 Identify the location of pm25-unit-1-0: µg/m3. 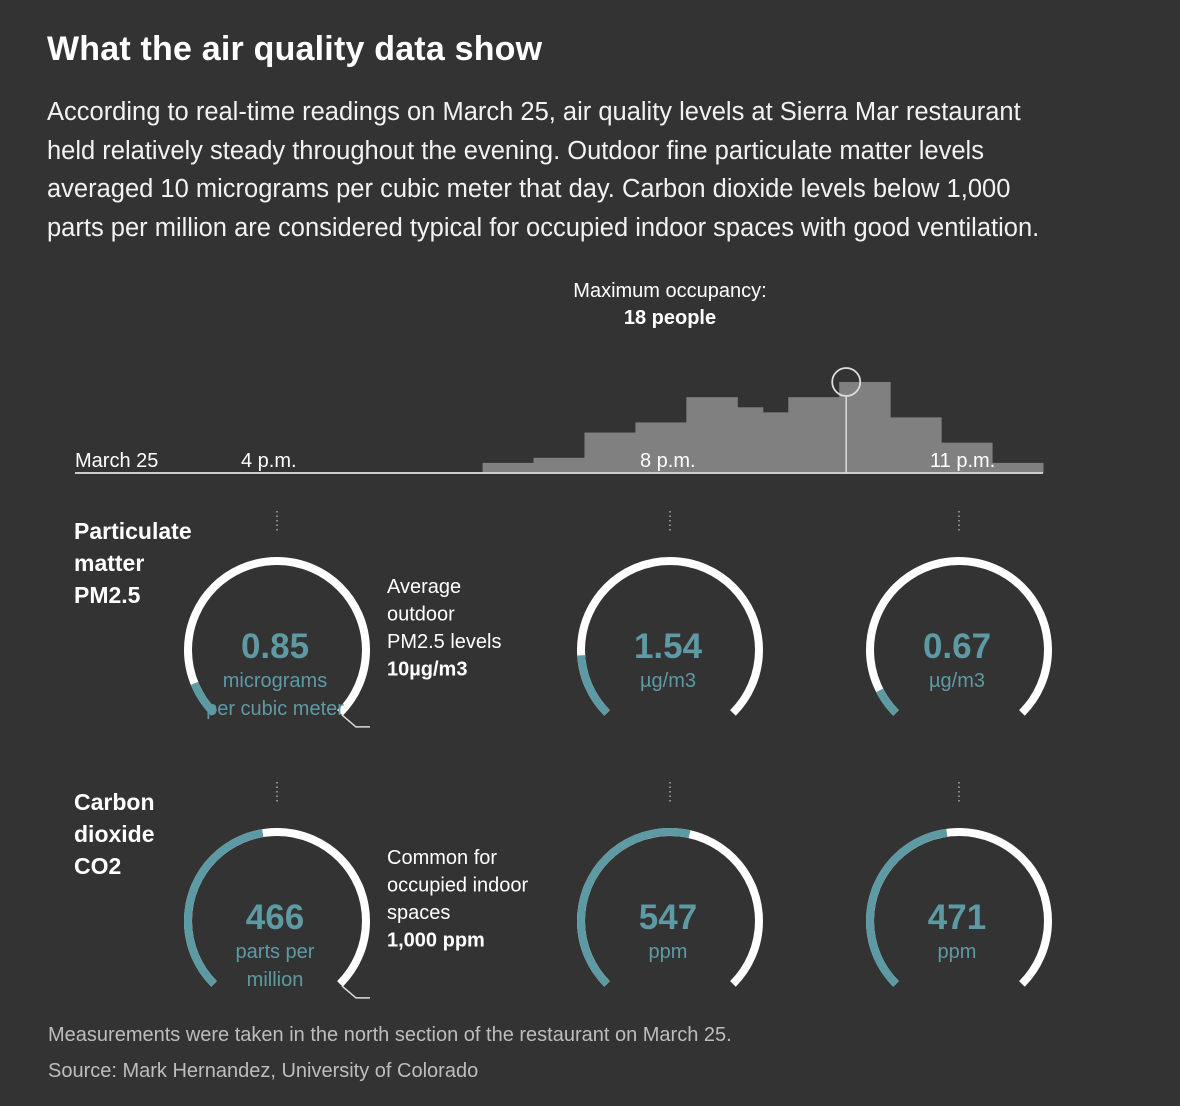
(668, 681).